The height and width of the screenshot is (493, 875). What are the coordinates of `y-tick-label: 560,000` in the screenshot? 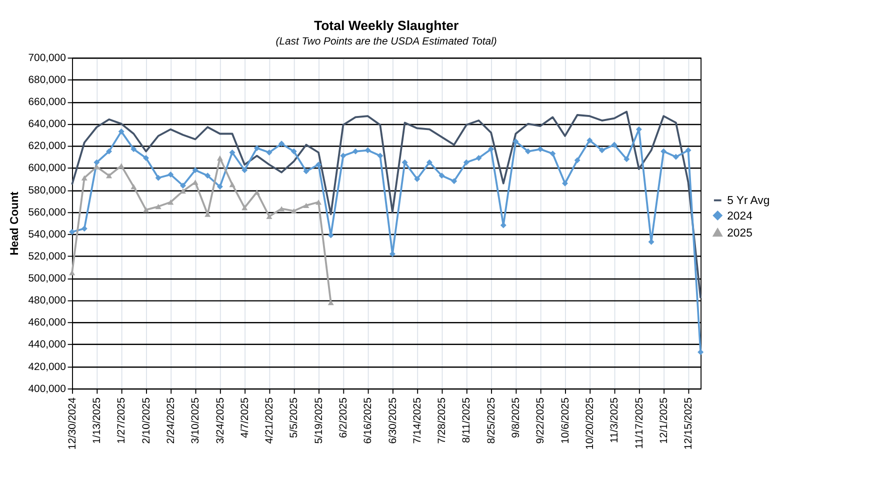 It's located at (47, 212).